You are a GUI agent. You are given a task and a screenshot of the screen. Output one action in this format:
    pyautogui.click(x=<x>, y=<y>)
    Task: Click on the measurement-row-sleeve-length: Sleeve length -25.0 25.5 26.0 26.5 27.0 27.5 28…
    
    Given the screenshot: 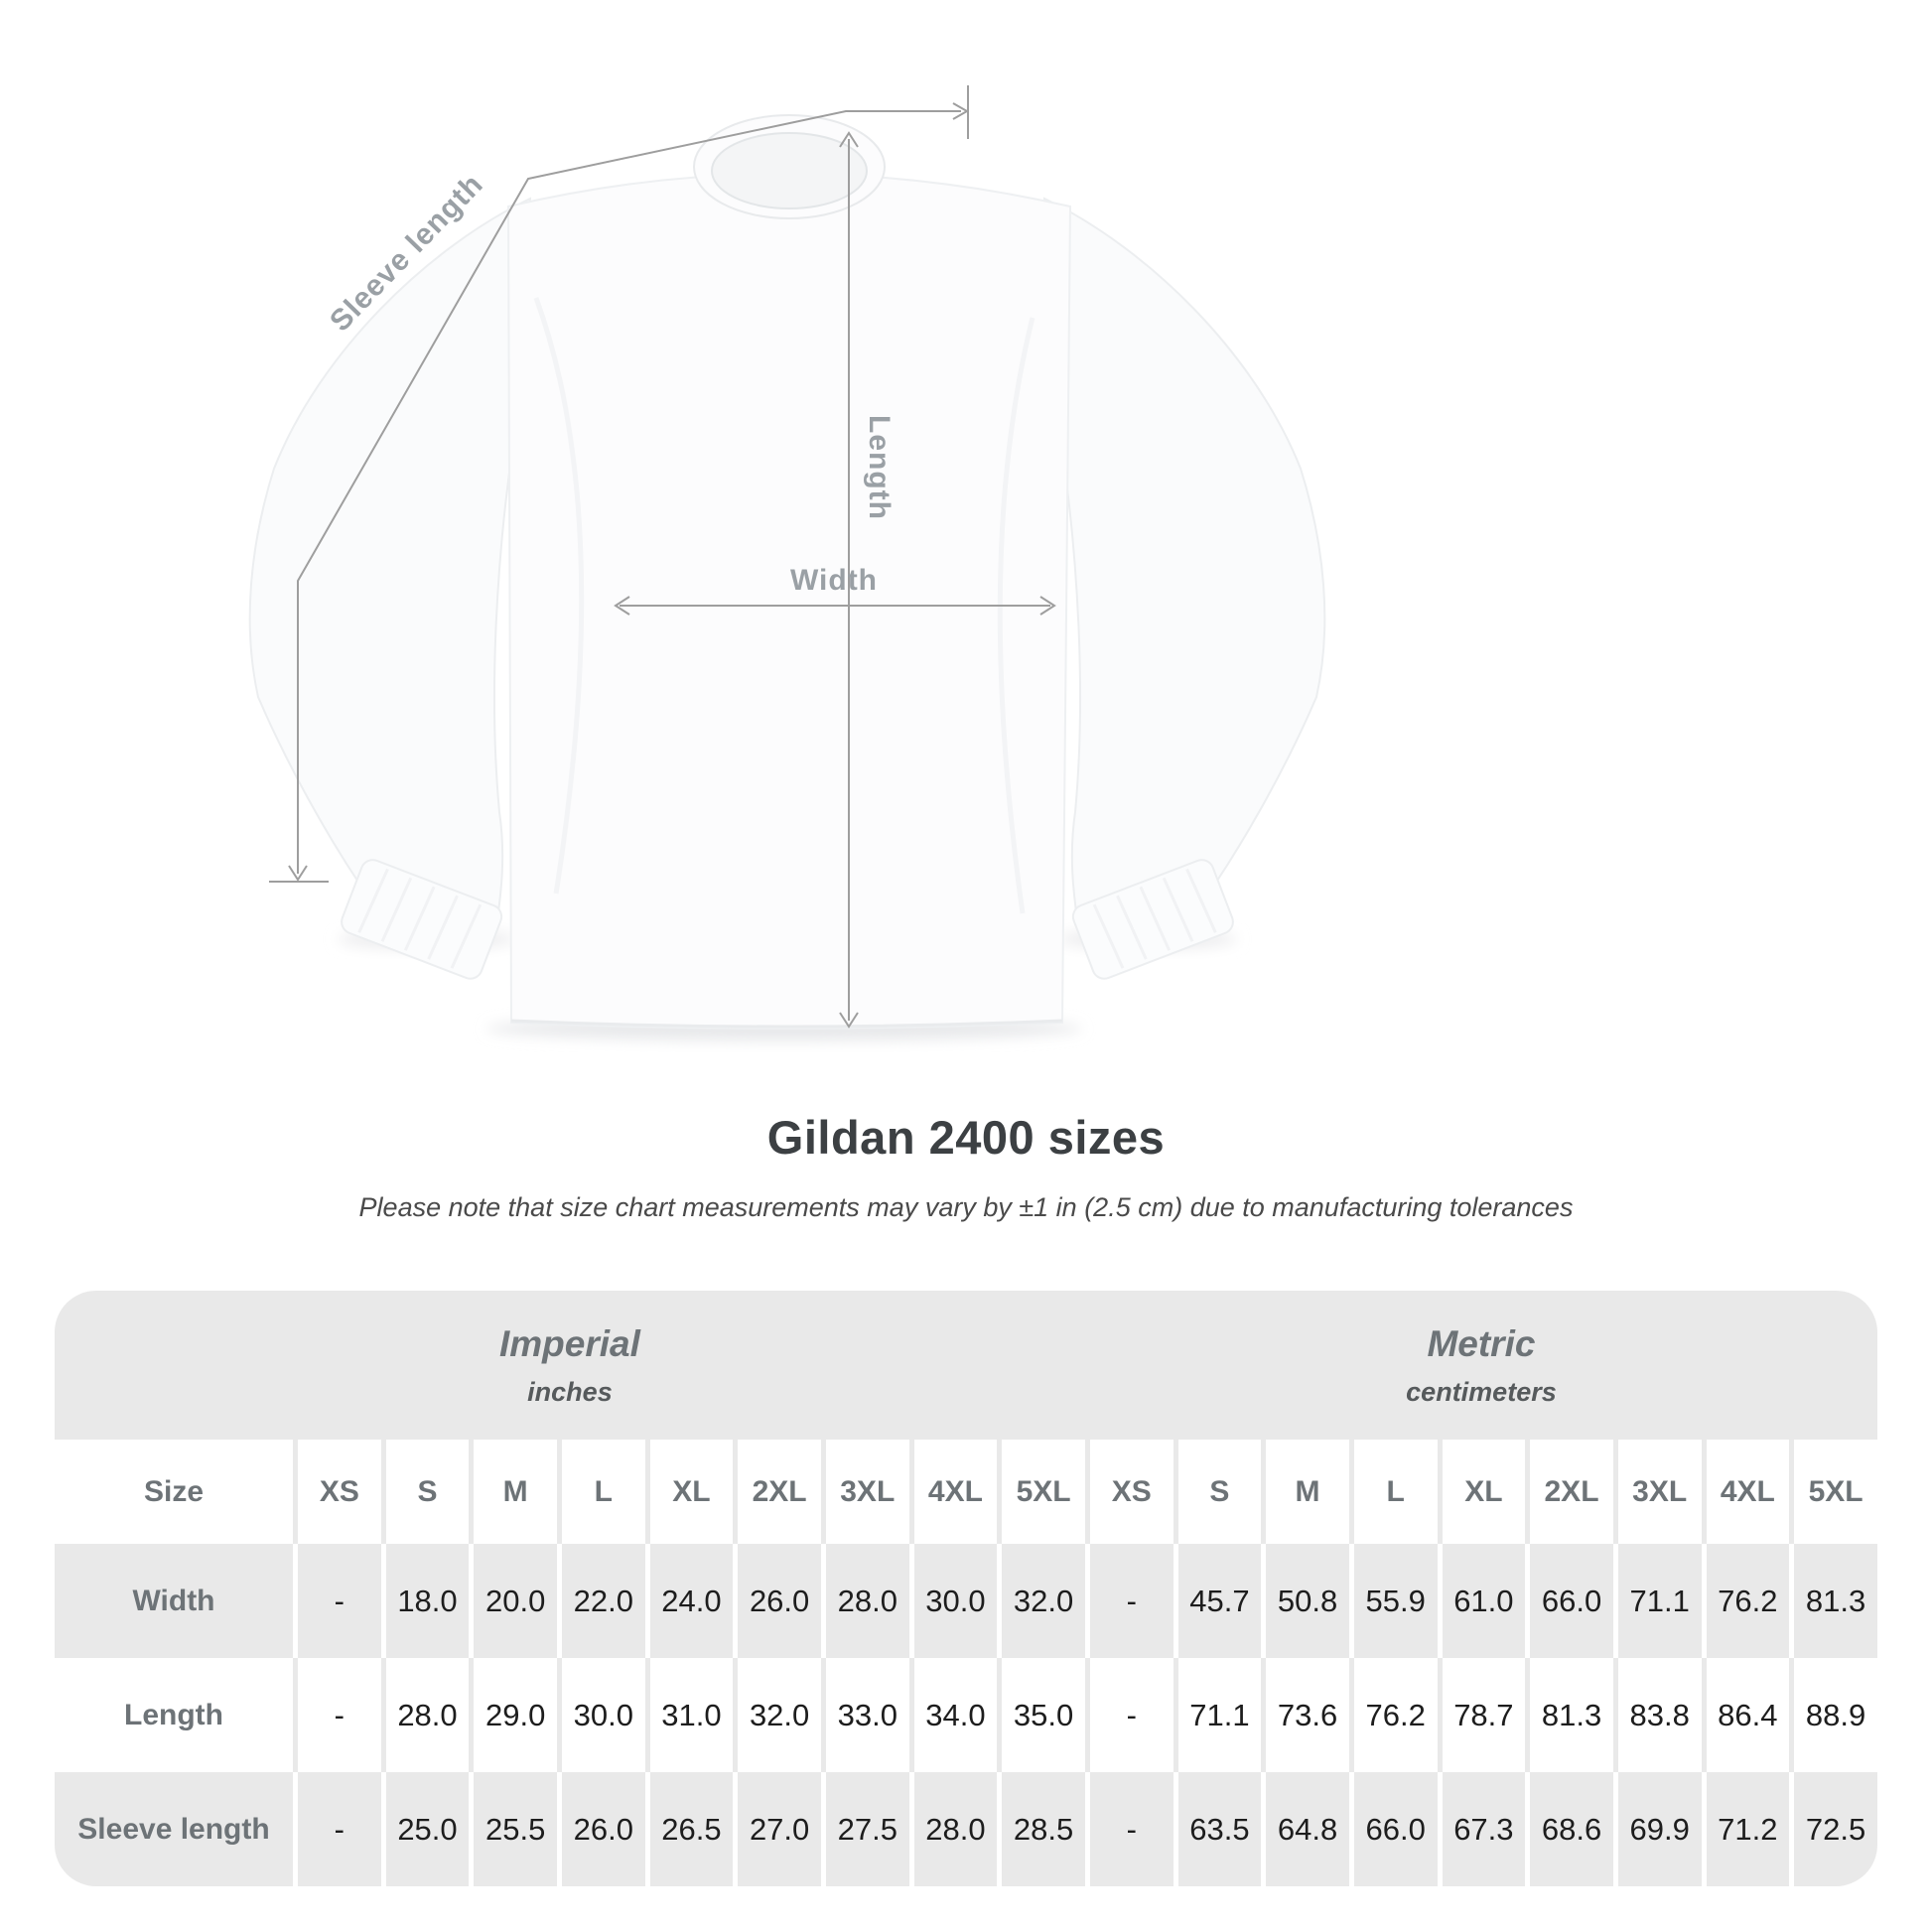 What is the action you would take?
    pyautogui.click(x=966, y=1829)
    